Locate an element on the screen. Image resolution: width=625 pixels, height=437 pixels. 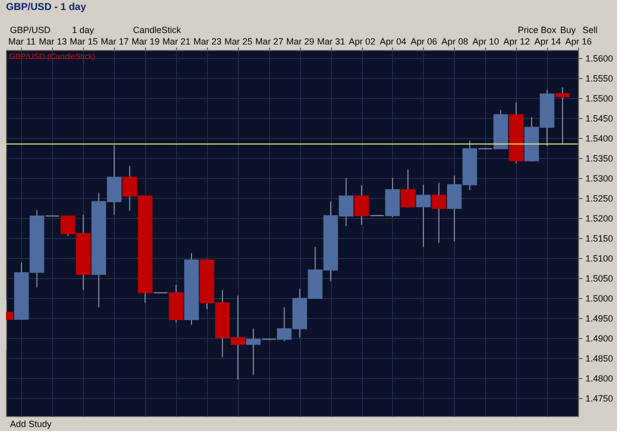
x-tick-label: Mar 29 is located at coordinates (300, 41).